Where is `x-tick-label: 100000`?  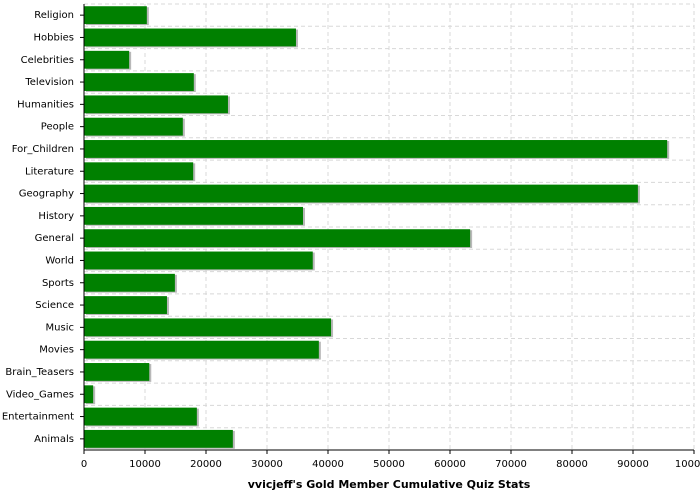 x-tick-label: 100000 is located at coordinates (687, 464).